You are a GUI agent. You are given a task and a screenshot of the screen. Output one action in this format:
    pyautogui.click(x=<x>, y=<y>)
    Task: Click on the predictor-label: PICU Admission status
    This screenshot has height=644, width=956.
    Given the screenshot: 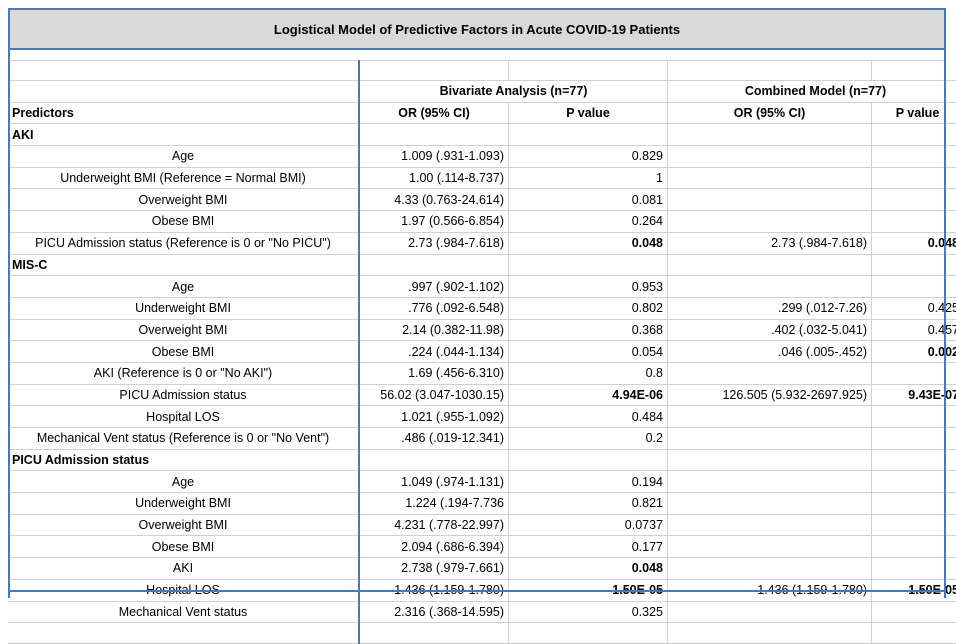 What is the action you would take?
    pyautogui.click(x=183, y=395)
    